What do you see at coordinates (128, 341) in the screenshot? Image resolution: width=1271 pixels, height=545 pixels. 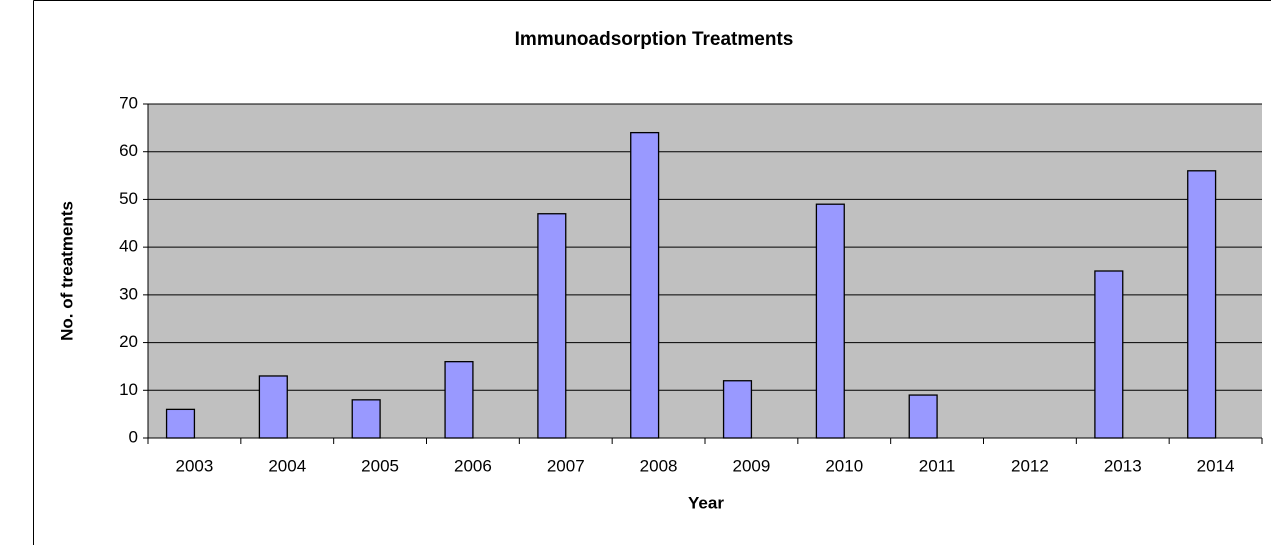 I see `y-tick-label: 20` at bounding box center [128, 341].